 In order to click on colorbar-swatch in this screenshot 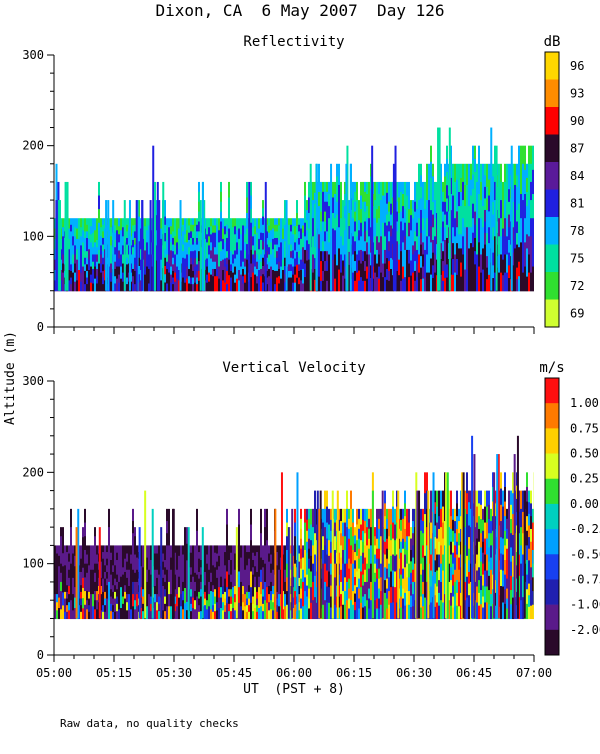, I will do `click(552, 176)`.